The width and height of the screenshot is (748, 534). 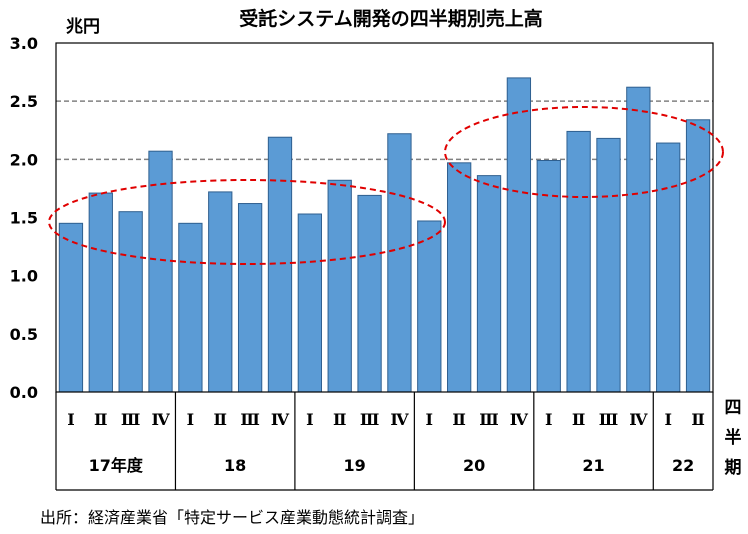 I want to click on year-label: 20, so click(x=474, y=465).